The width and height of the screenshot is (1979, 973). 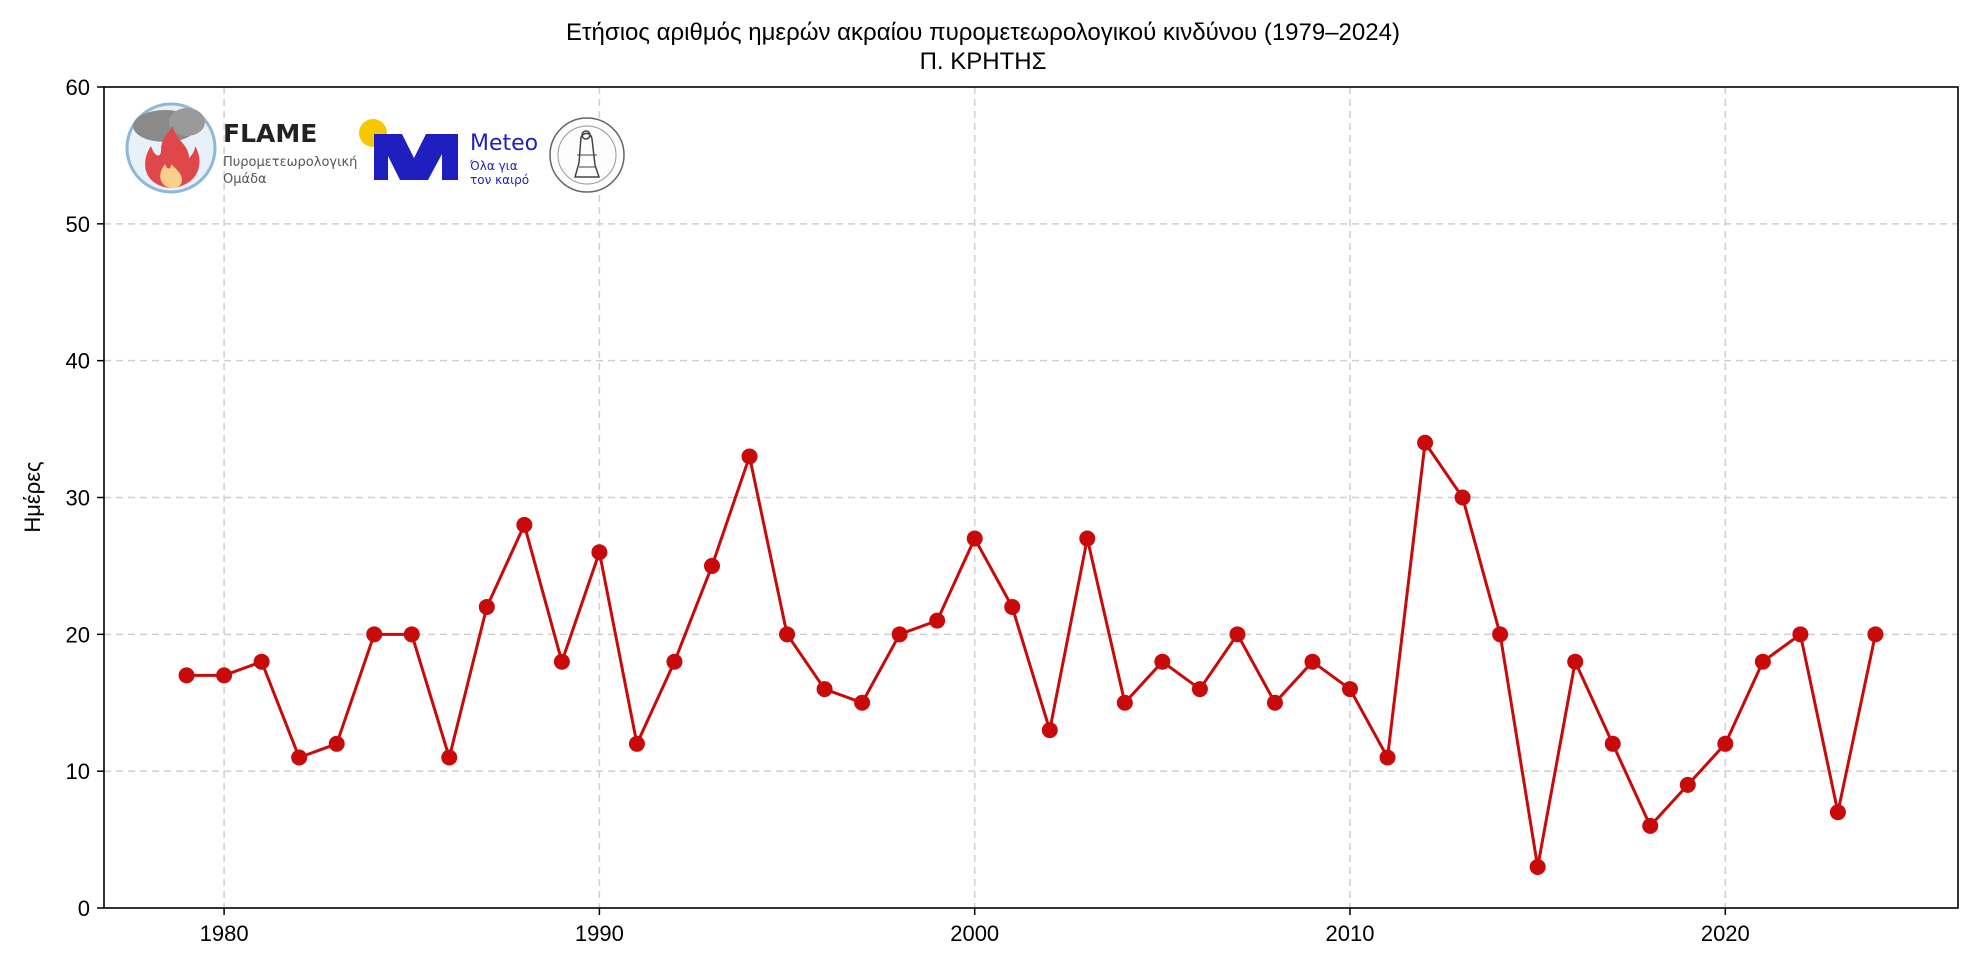 I want to click on x-tick-label: 2020, so click(x=1725, y=933).